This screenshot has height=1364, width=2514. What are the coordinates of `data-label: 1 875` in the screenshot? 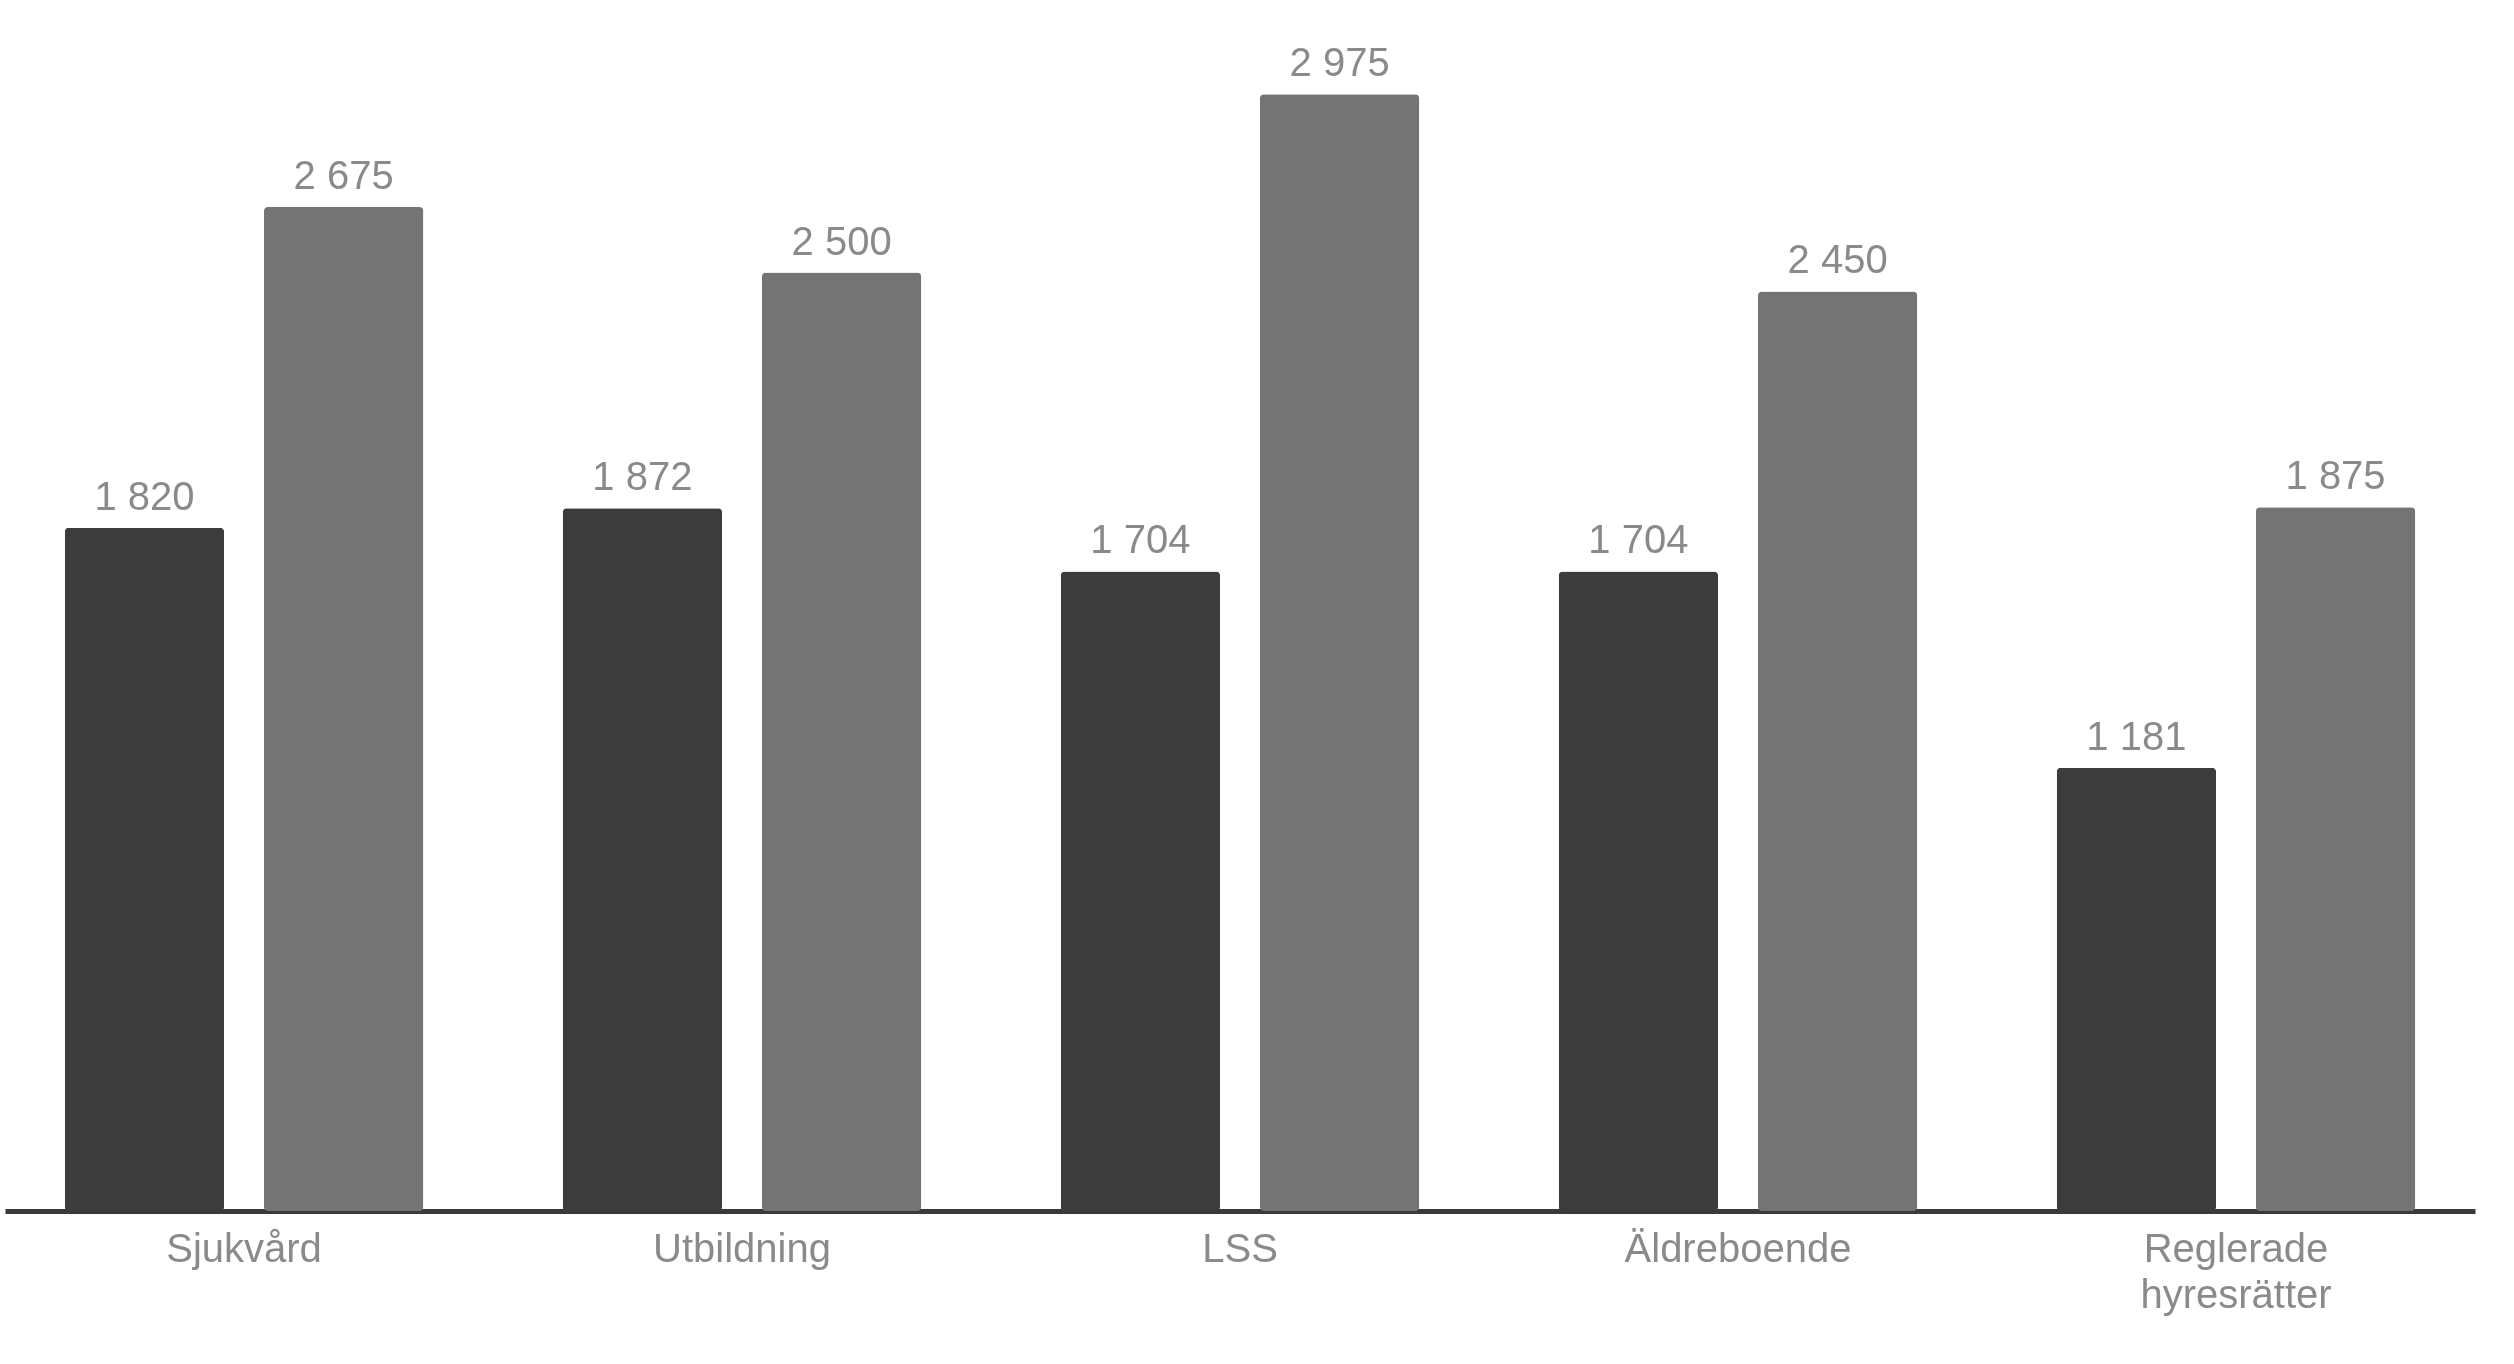 It's located at (2335, 475).